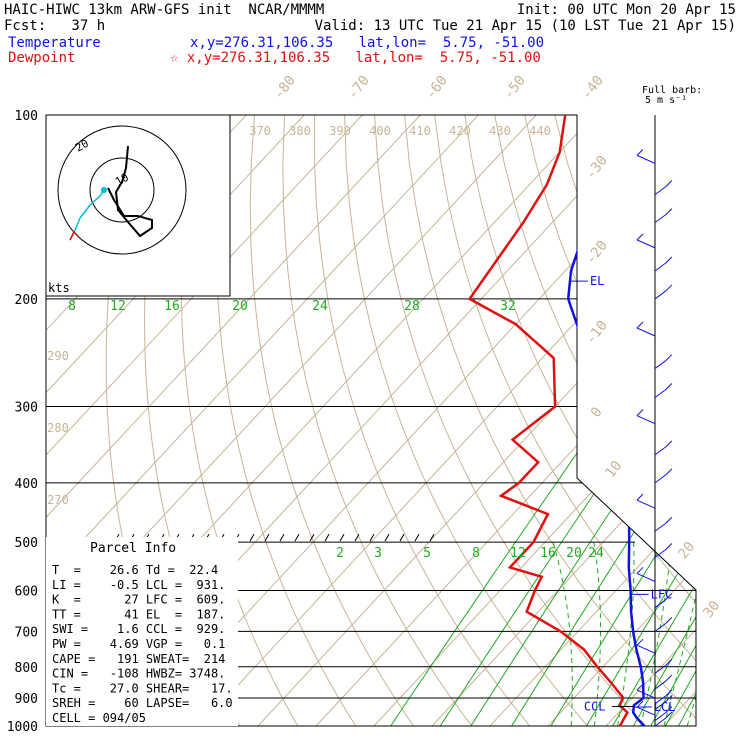  Describe the element at coordinates (540, 131) in the screenshot. I see `theta-label: 440` at that location.